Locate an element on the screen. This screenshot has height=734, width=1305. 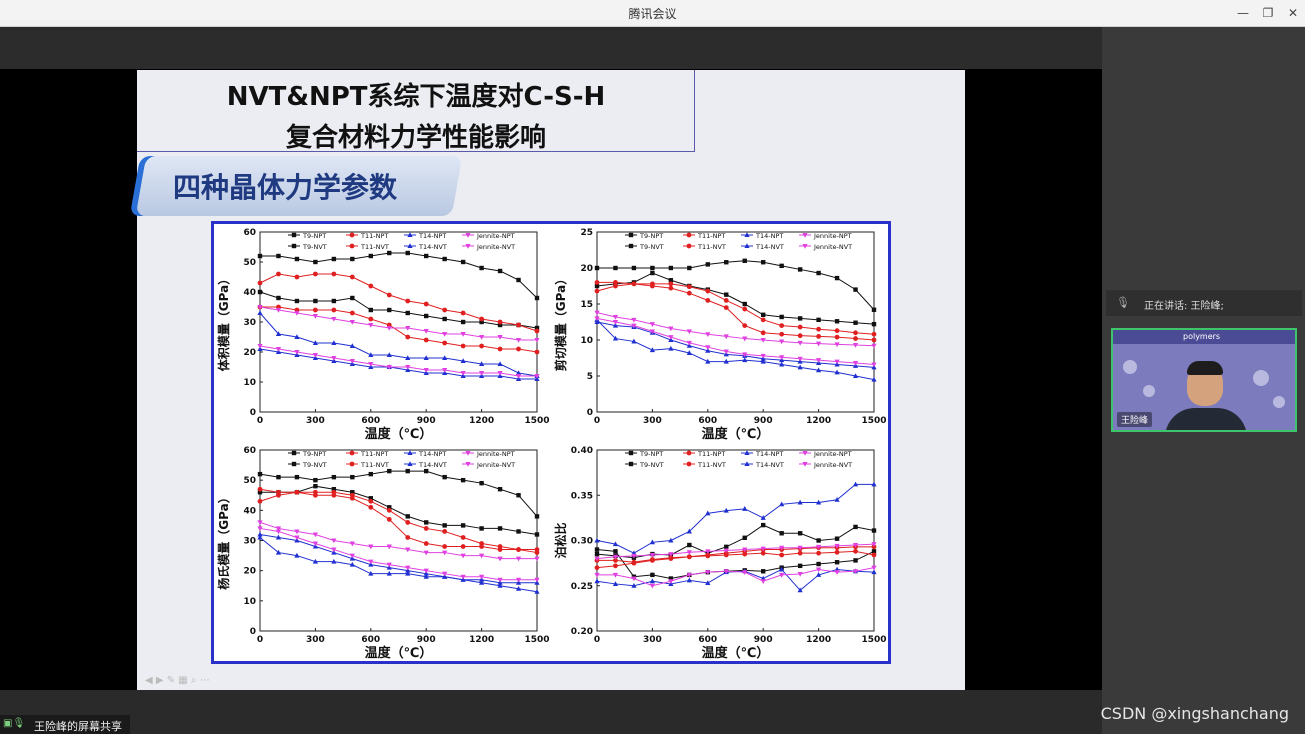
share-label-text: 王险峰的屏幕共享 is located at coordinates (78, 726).